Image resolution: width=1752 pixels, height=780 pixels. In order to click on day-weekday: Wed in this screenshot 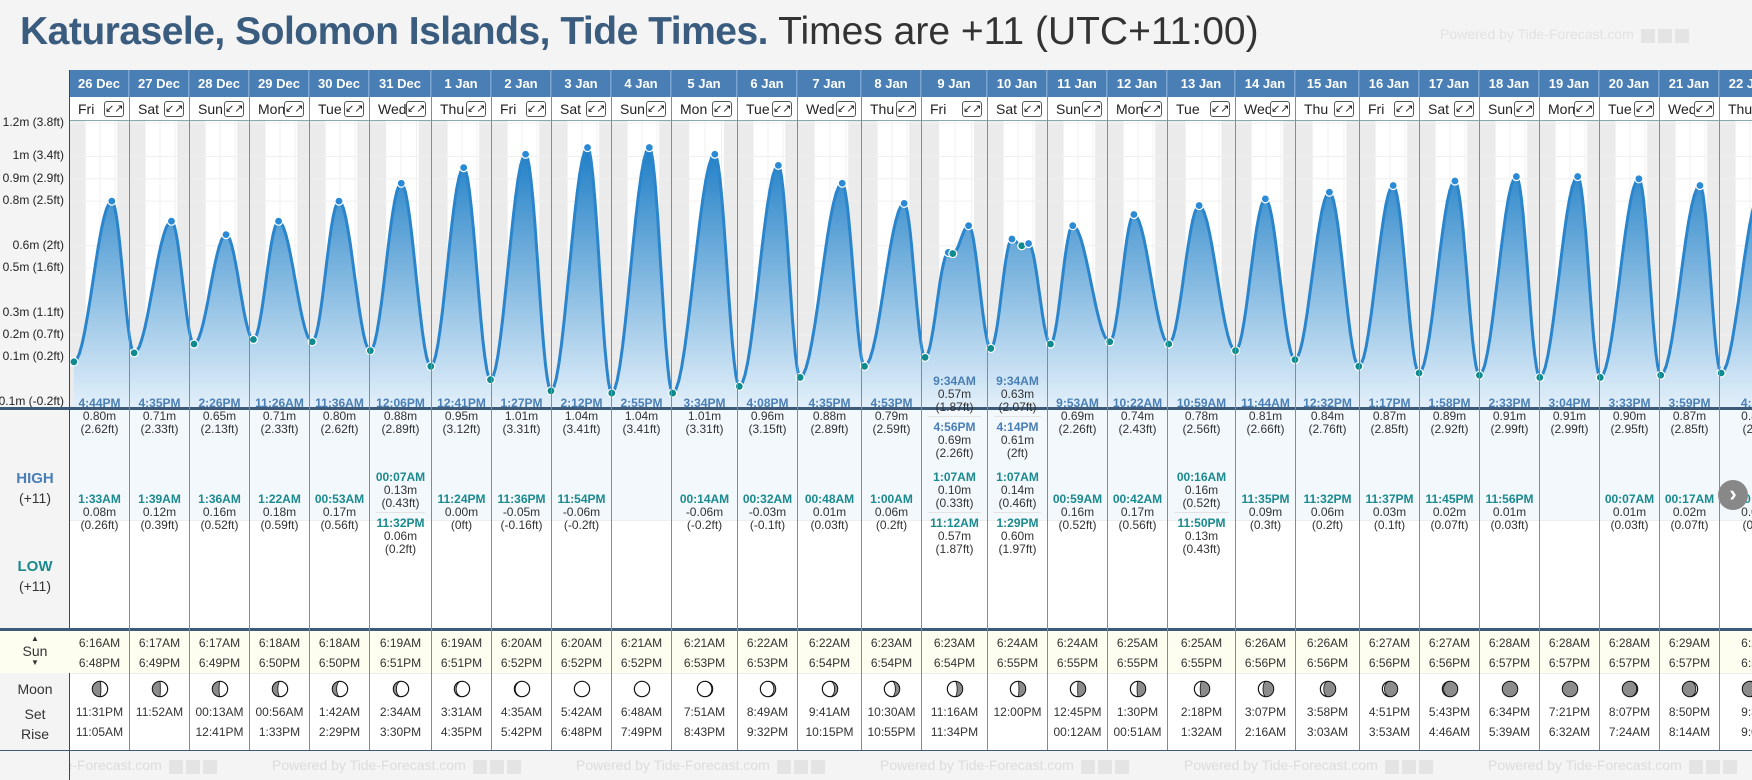, I will do `click(1258, 109)`.